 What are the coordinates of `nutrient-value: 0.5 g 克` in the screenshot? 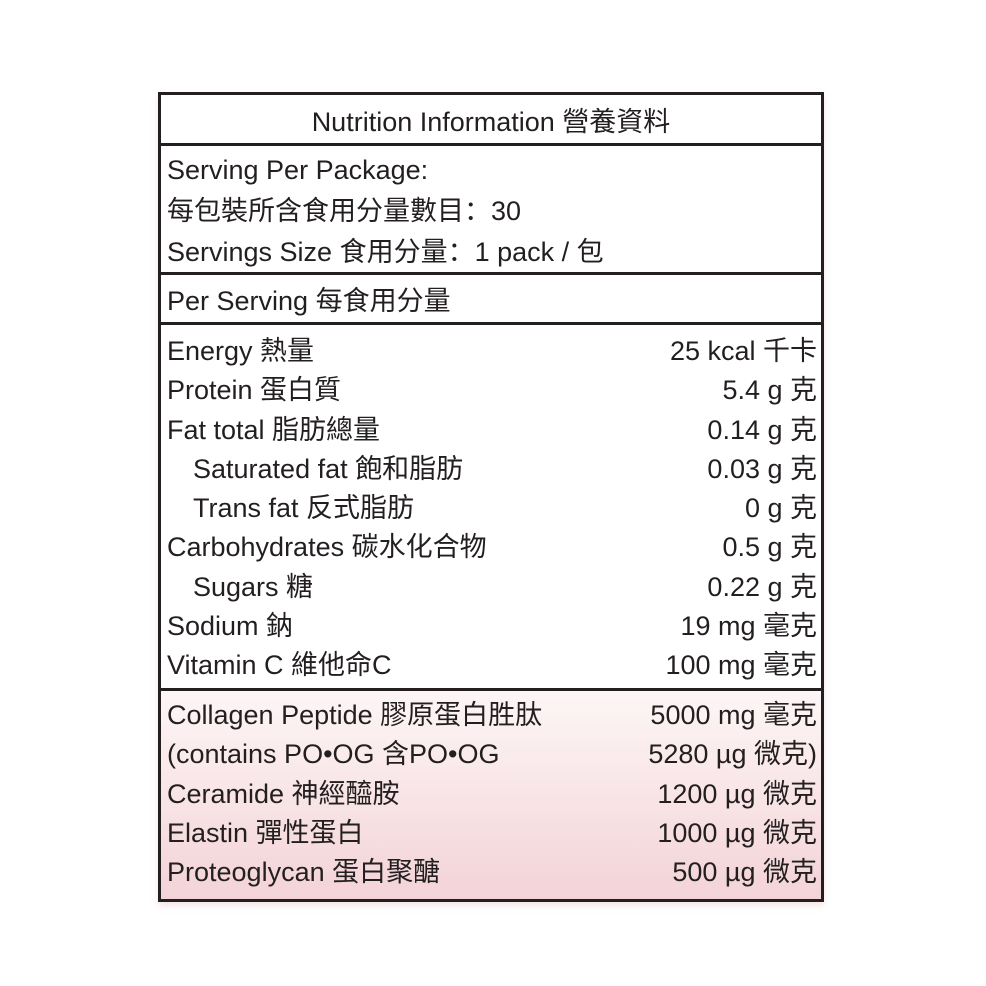 It's located at (769, 547).